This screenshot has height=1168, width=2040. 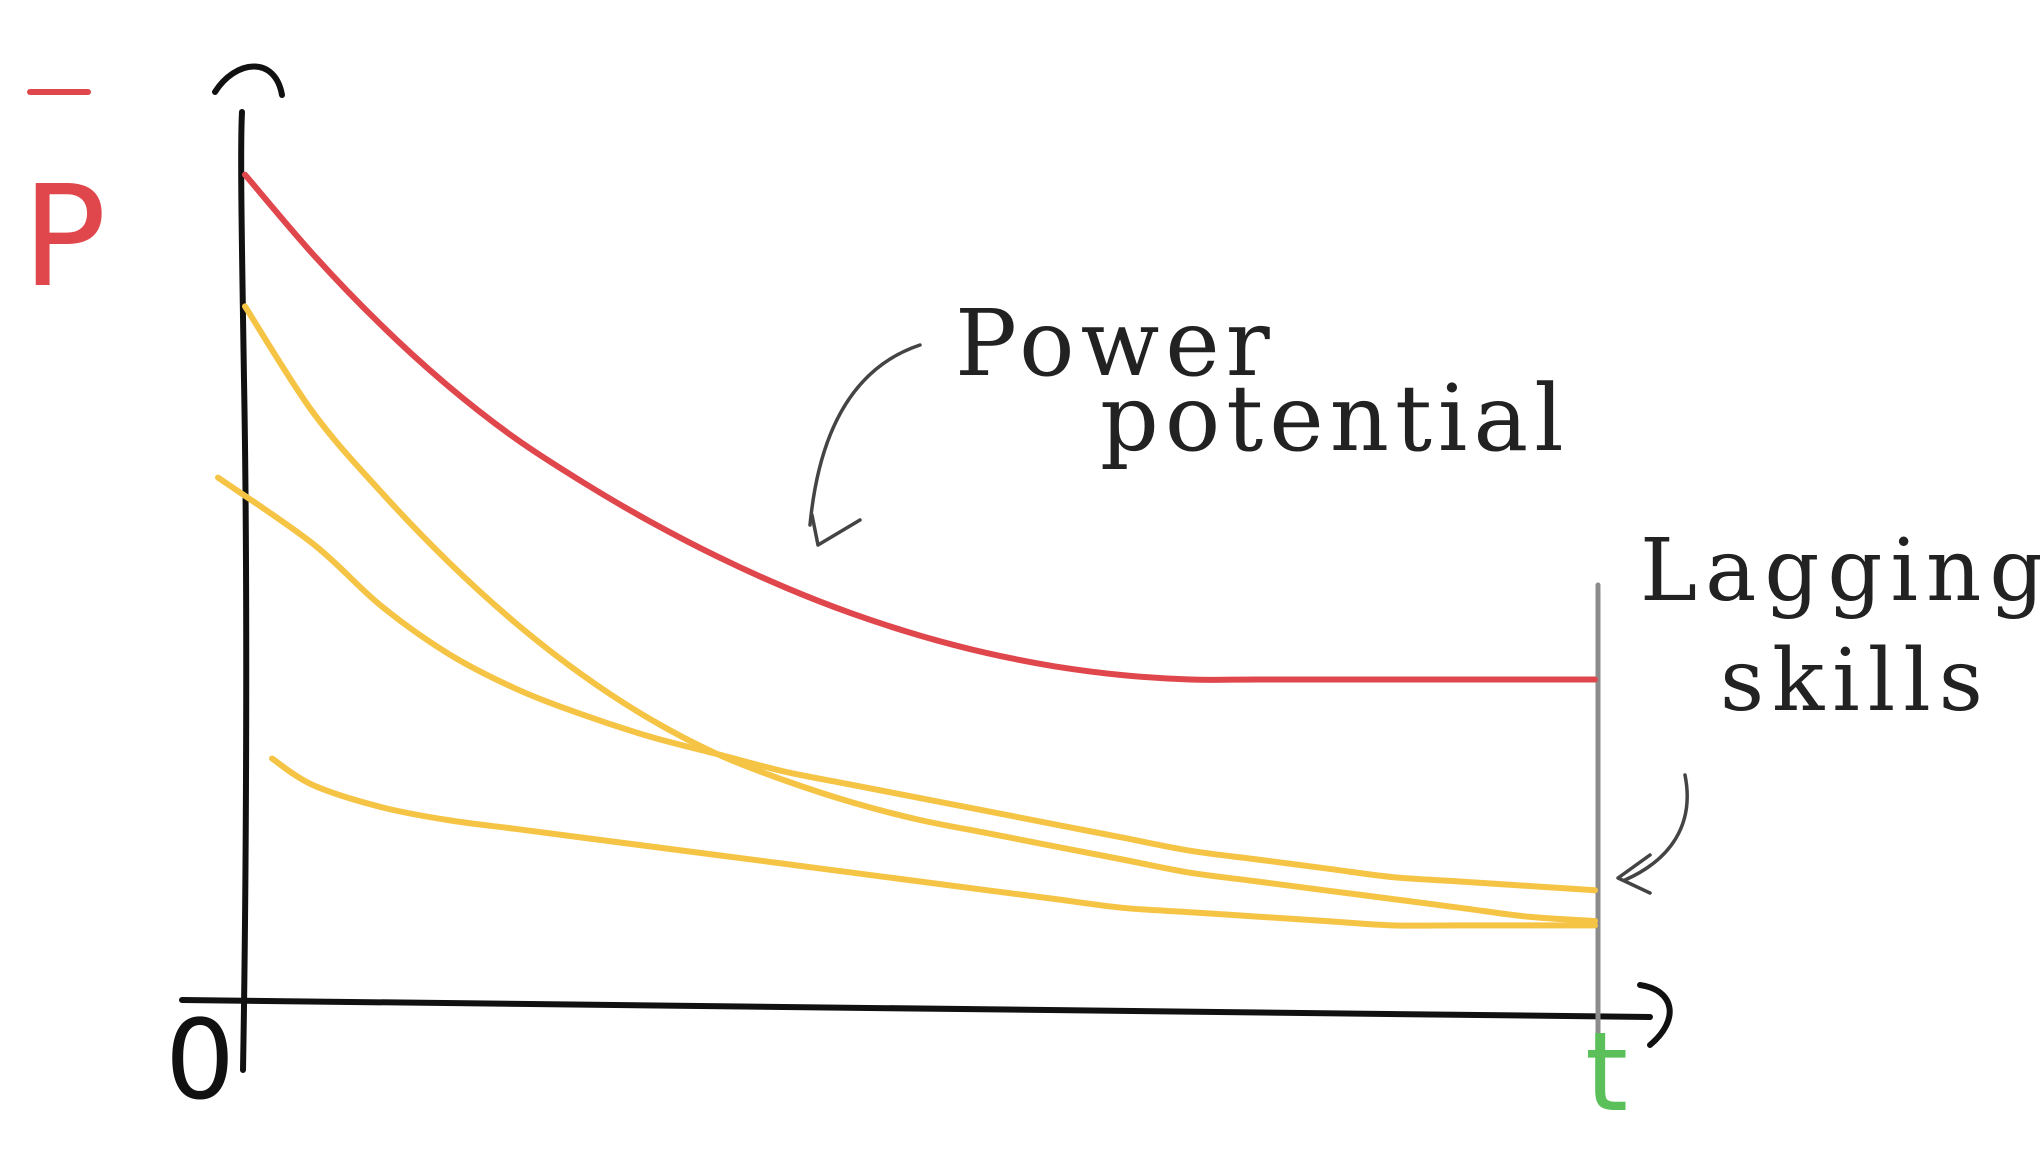 I want to click on annotation-power-line1: Power, so click(x=1115, y=343).